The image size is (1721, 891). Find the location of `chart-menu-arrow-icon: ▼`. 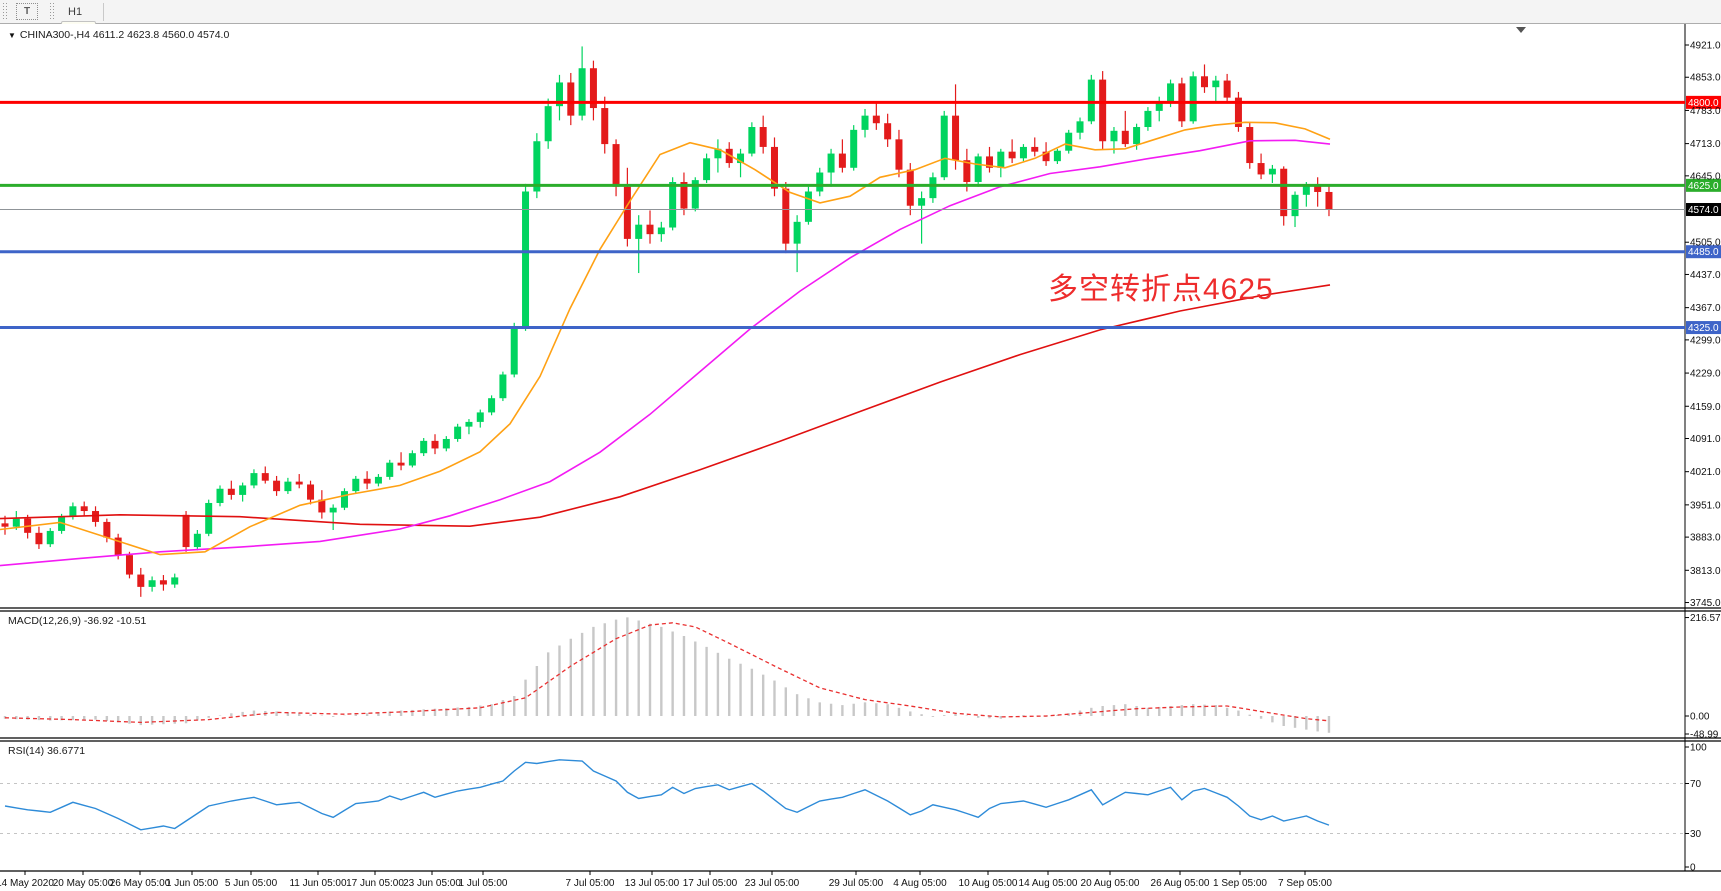

chart-menu-arrow-icon: ▼ is located at coordinates (12, 35).